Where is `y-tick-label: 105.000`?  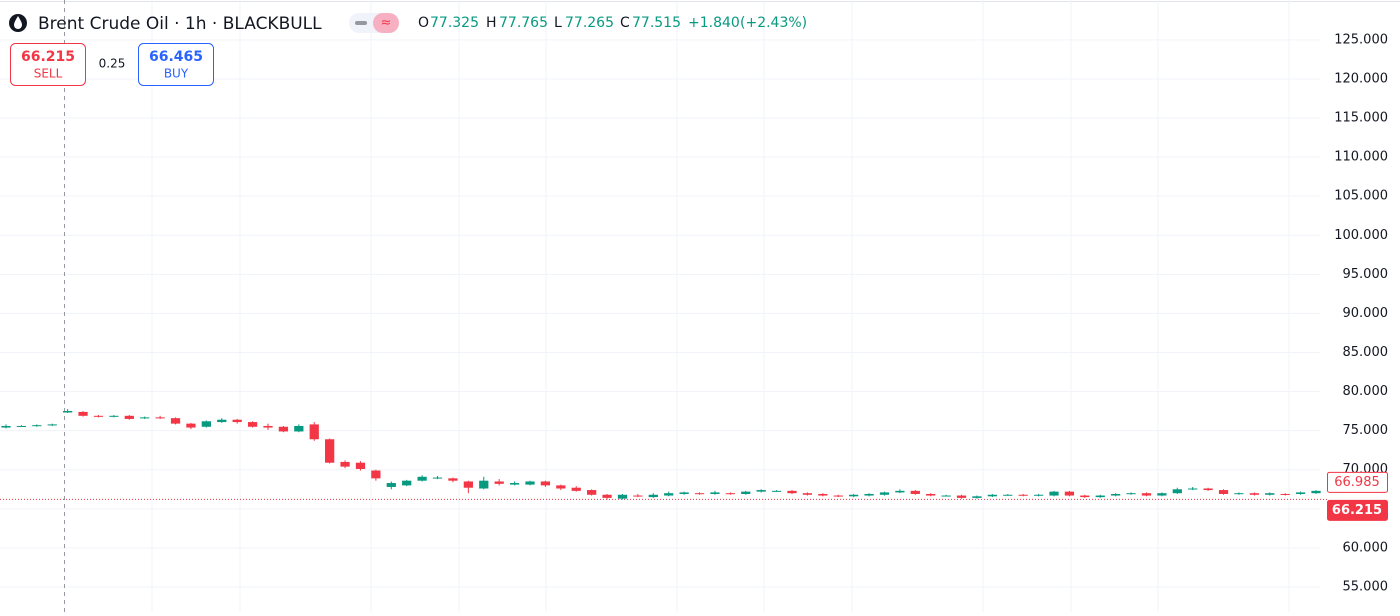
y-tick-label: 105.000 is located at coordinates (1361, 196).